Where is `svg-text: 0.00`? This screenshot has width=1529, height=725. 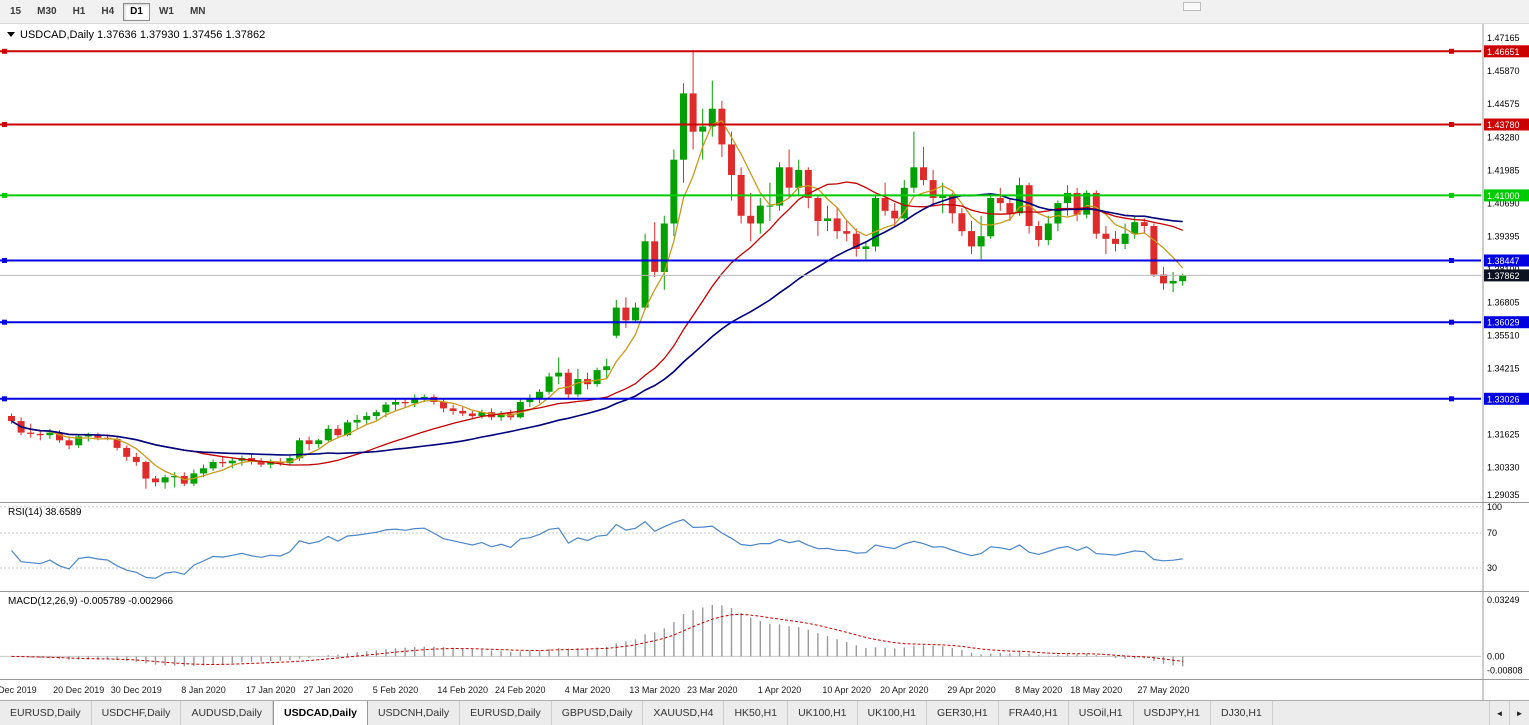 svg-text: 0.00 is located at coordinates (1496, 656).